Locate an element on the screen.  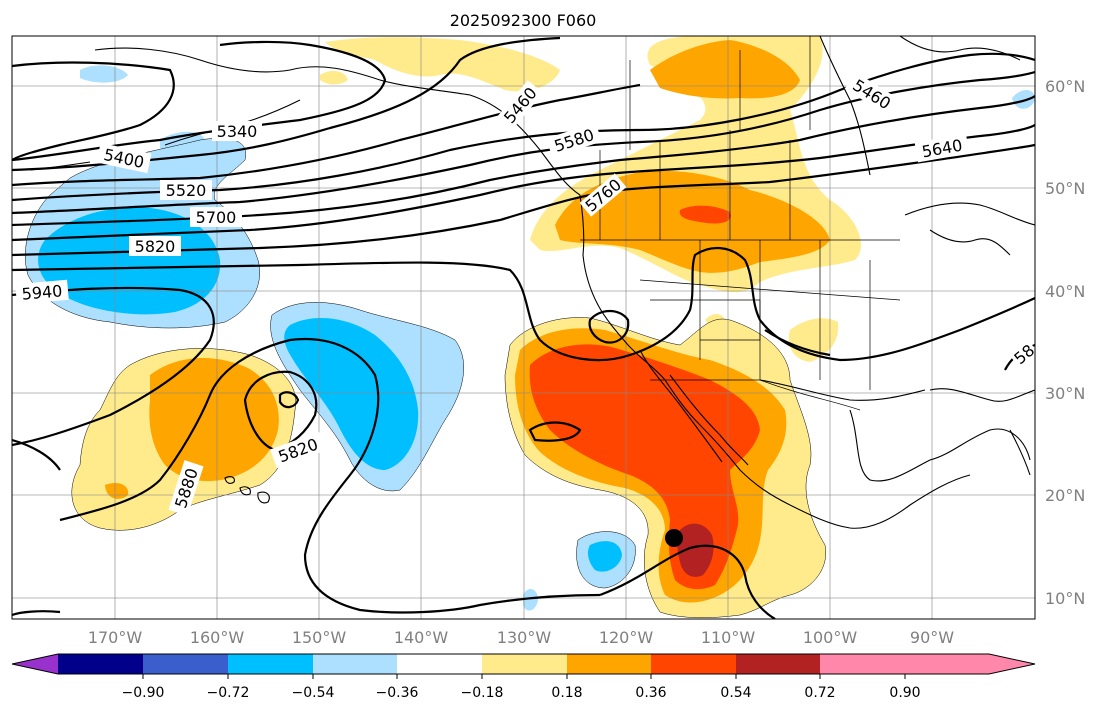
negative-anomaly-small-alaska is located at coordinates (104, 74).